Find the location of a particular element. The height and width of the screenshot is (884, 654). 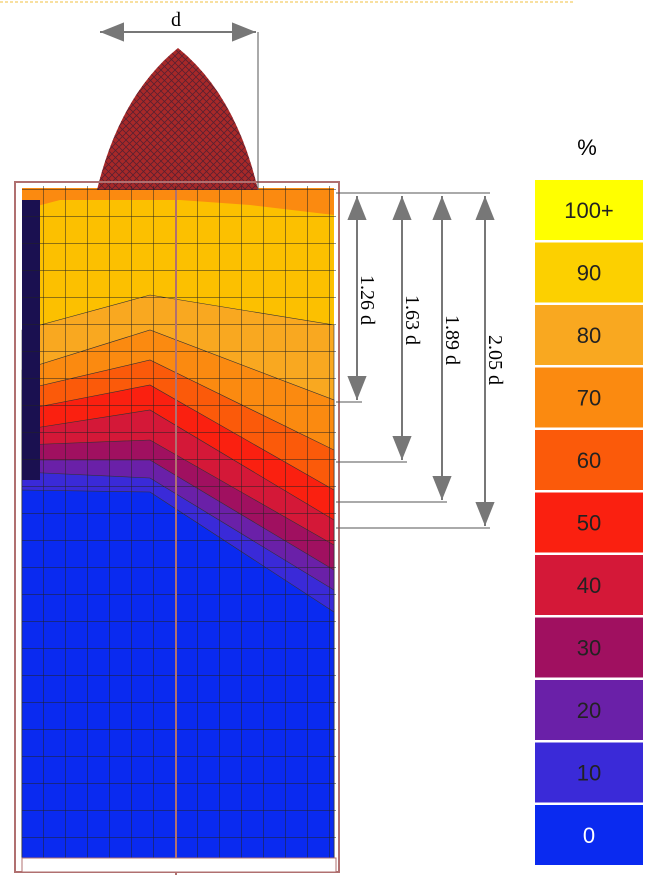

depth-label: 2.05 d is located at coordinates (495, 360).